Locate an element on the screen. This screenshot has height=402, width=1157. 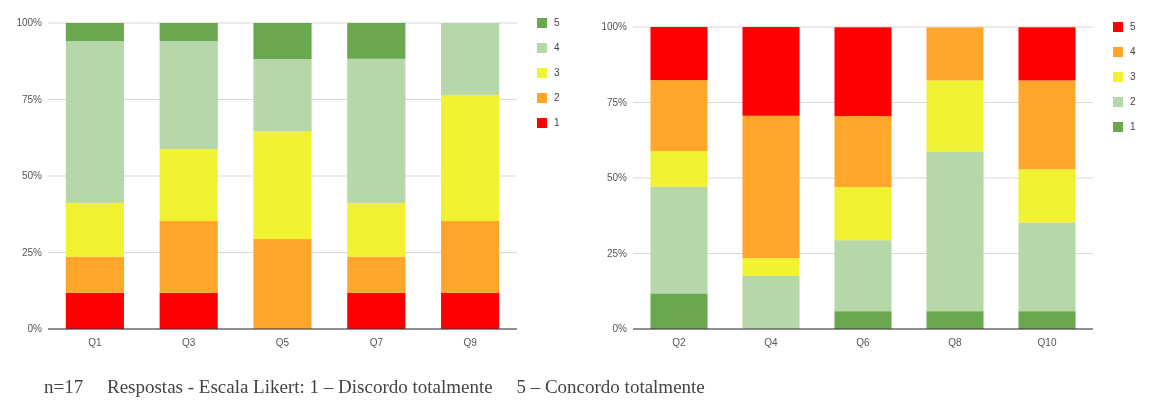
x-tick-label: Q7 is located at coordinates (376, 342).